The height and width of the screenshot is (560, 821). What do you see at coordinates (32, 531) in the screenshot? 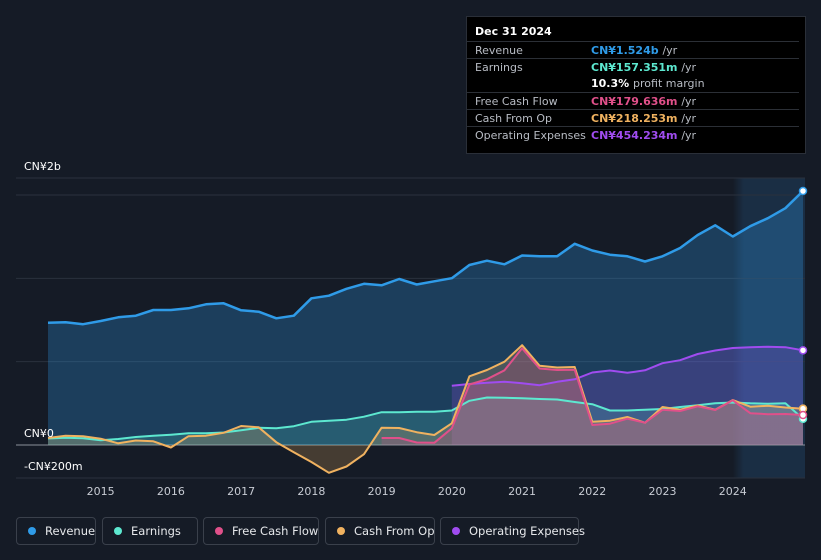
I see `legend-dot-revenue` at bounding box center [32, 531].